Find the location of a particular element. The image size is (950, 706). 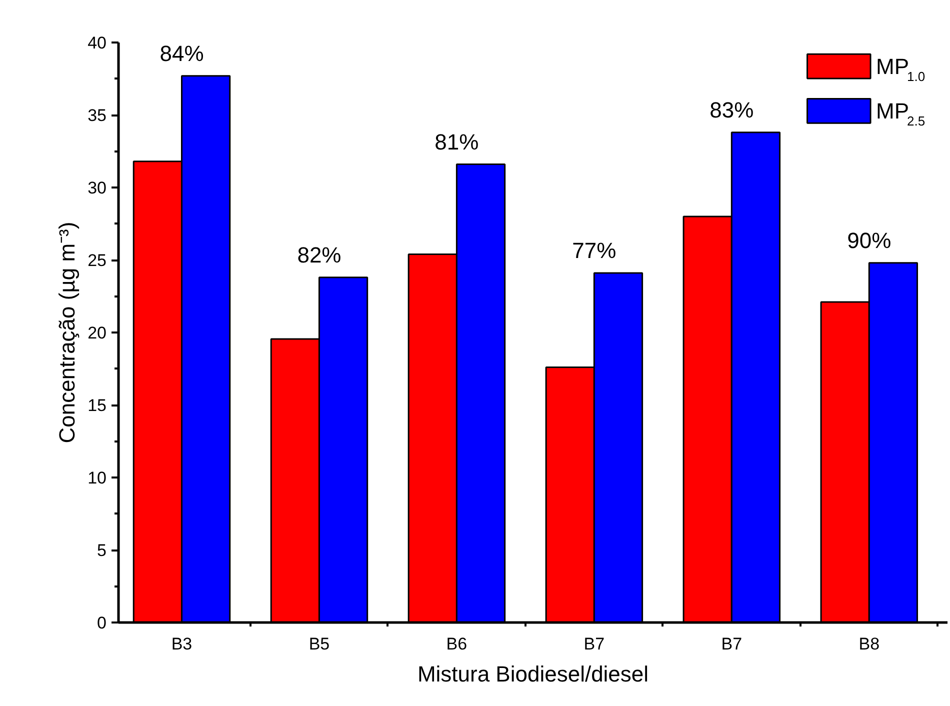

y-tick-label: 40 is located at coordinates (97, 43).